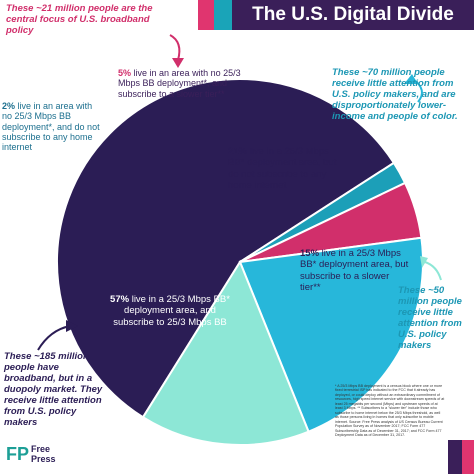 The height and width of the screenshot is (474, 474). Describe the element at coordinates (310, 253) in the screenshot. I see `slice-pct-15: 15%` at that location.